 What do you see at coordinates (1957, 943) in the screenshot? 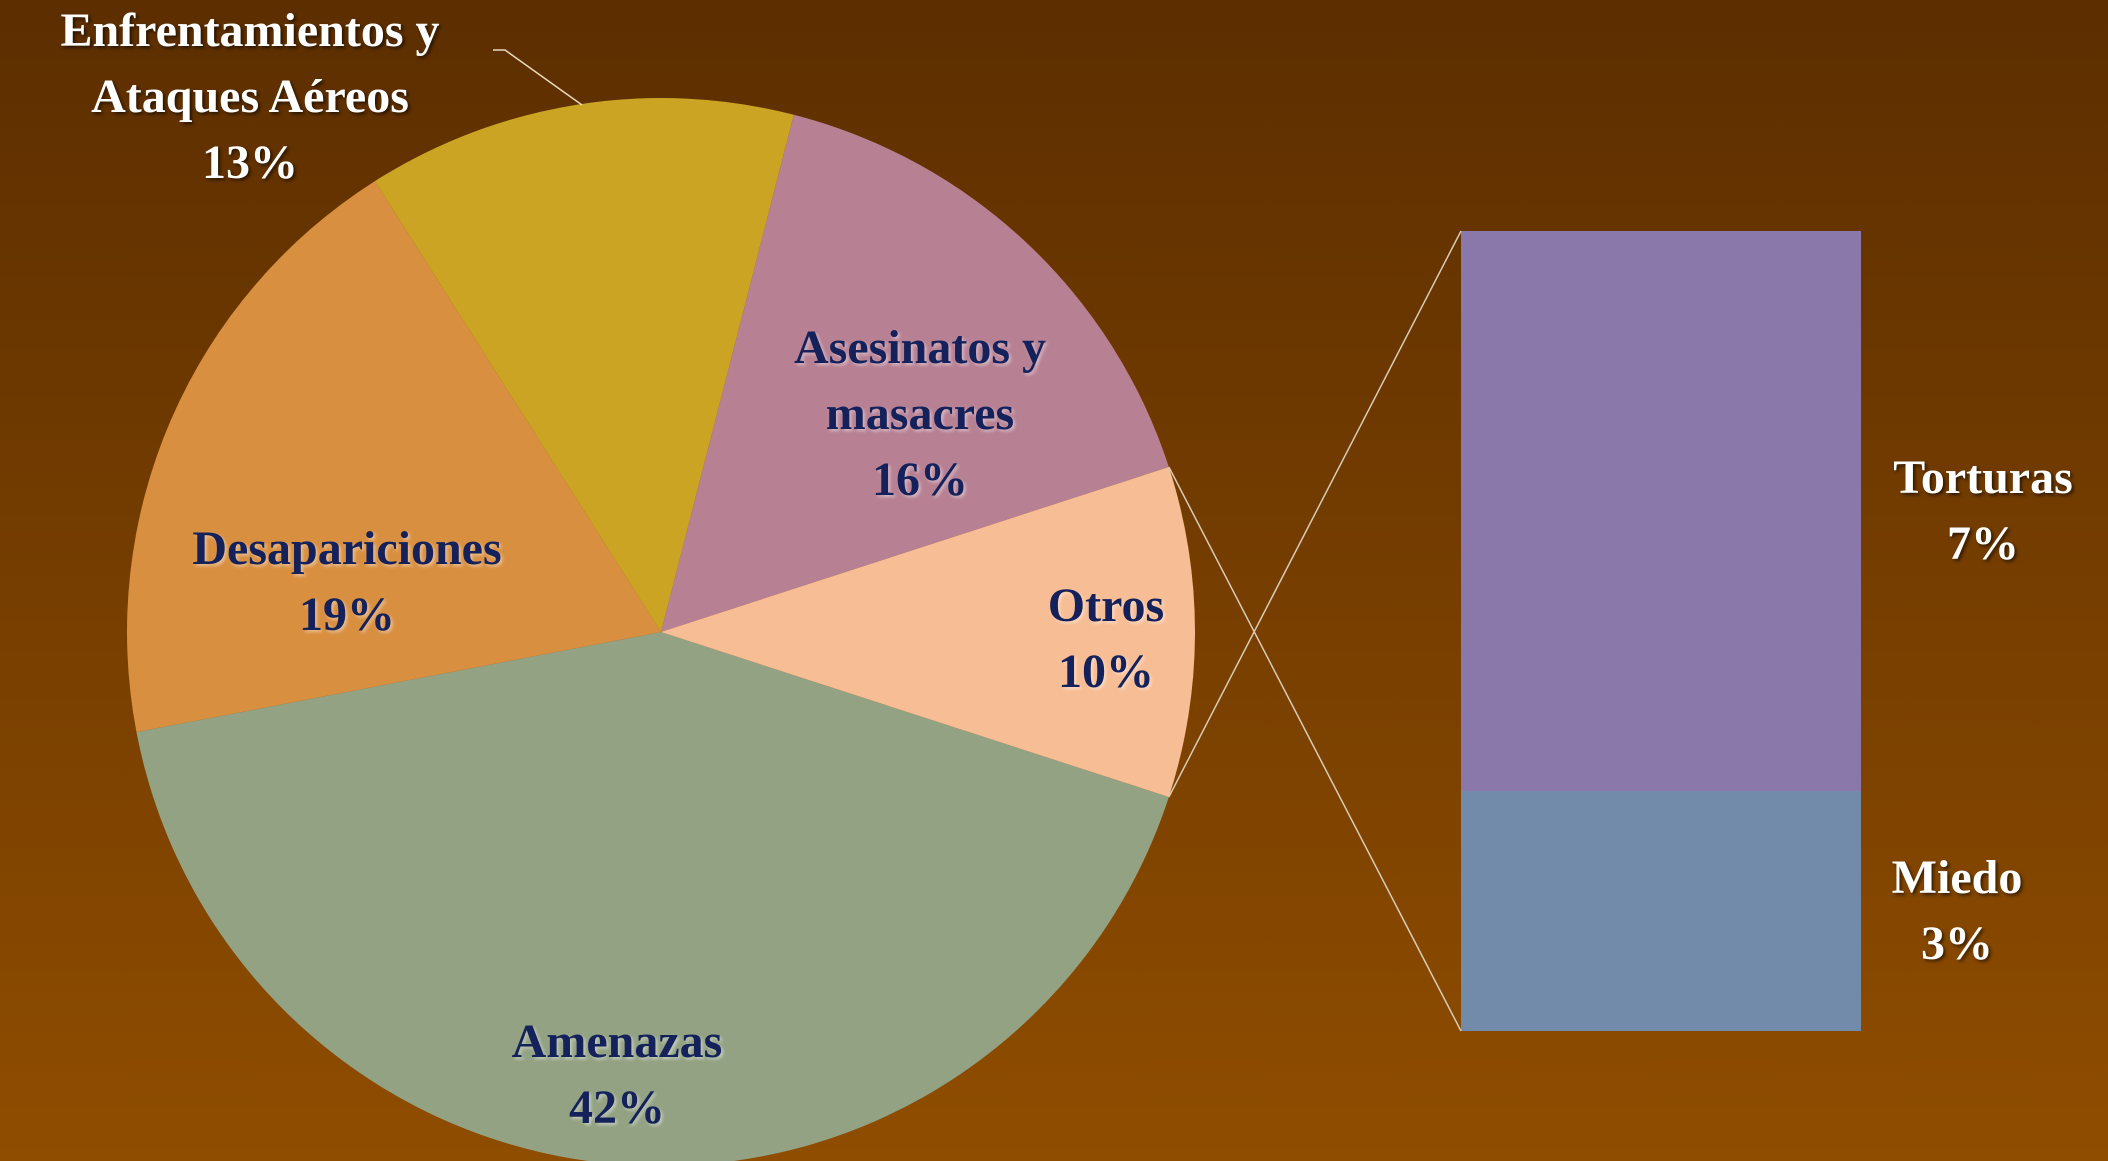
I see `value-label: 3%` at bounding box center [1957, 943].